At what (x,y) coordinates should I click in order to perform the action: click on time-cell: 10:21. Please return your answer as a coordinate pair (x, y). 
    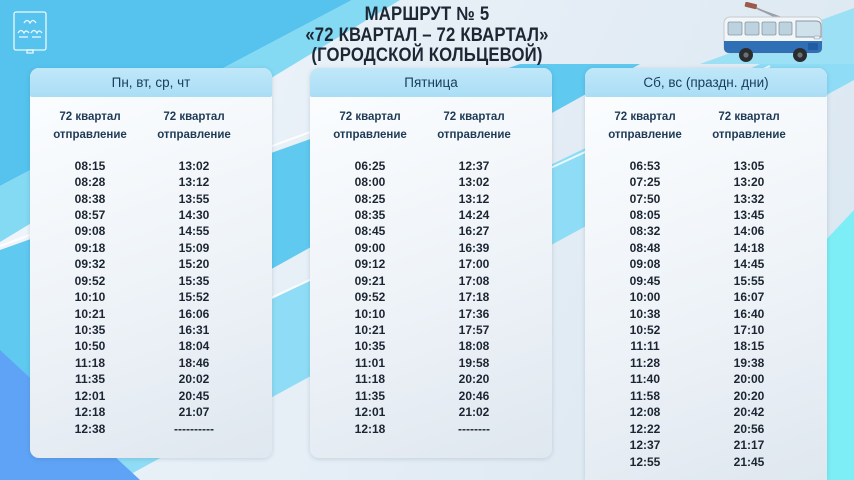
    Looking at the image, I should click on (90, 313).